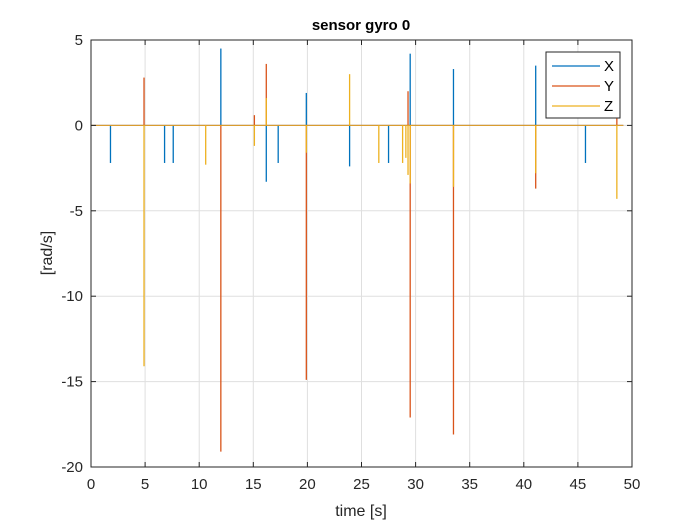 The image size is (700, 525). Describe the element at coordinates (91, 484) in the screenshot. I see `x-tick-label: 0` at that location.